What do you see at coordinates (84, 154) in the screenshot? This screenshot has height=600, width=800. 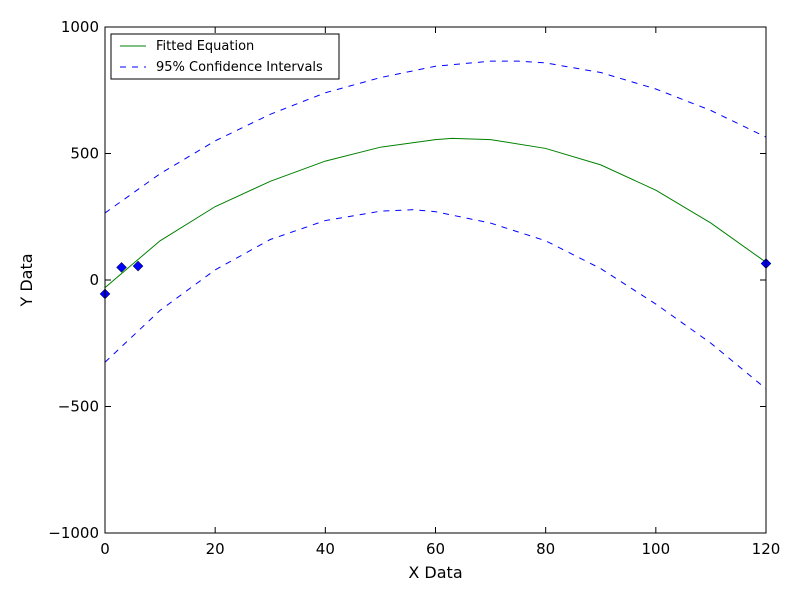 I see `y-tick-label-500: 500` at bounding box center [84, 154].